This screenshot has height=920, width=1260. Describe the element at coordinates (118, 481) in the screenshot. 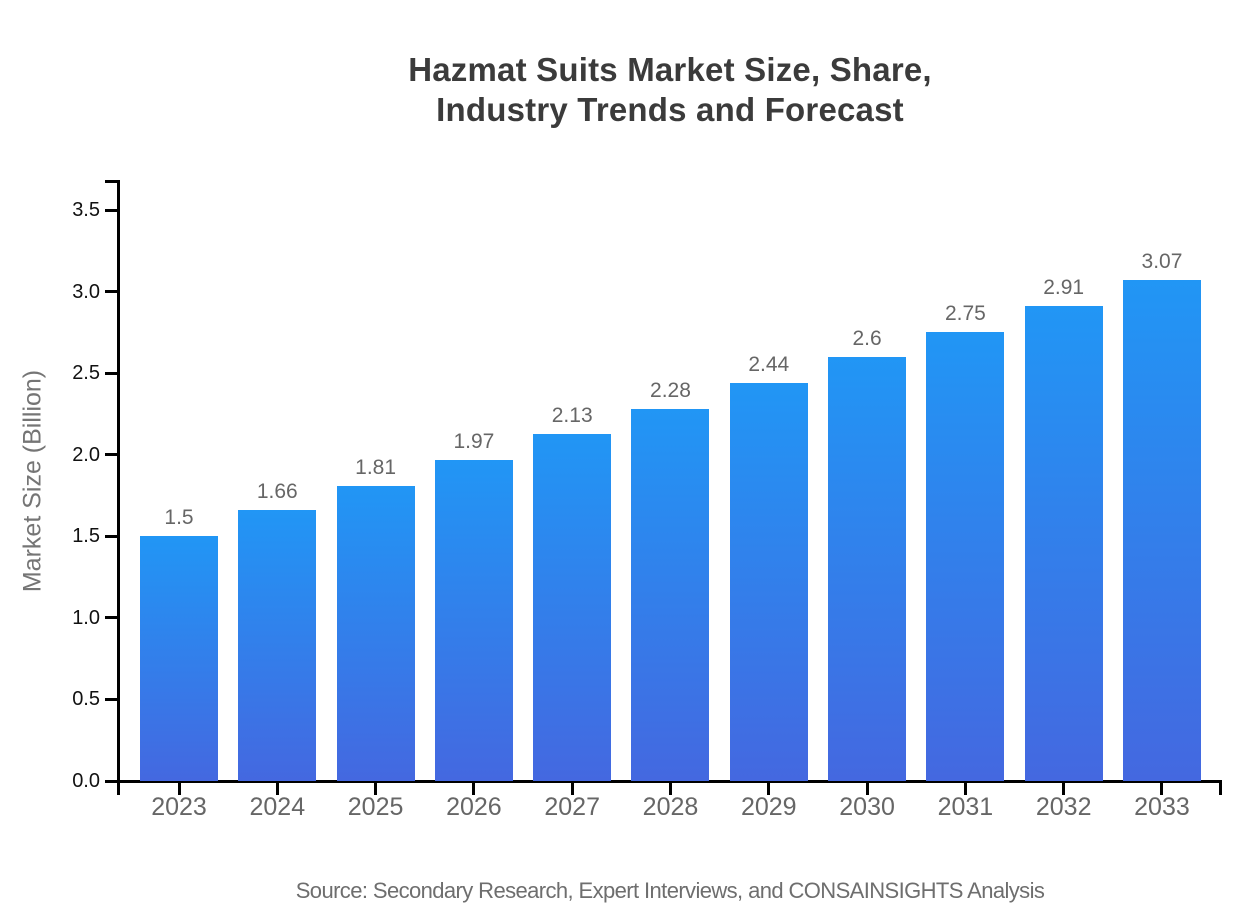

I see `y-axis` at that location.